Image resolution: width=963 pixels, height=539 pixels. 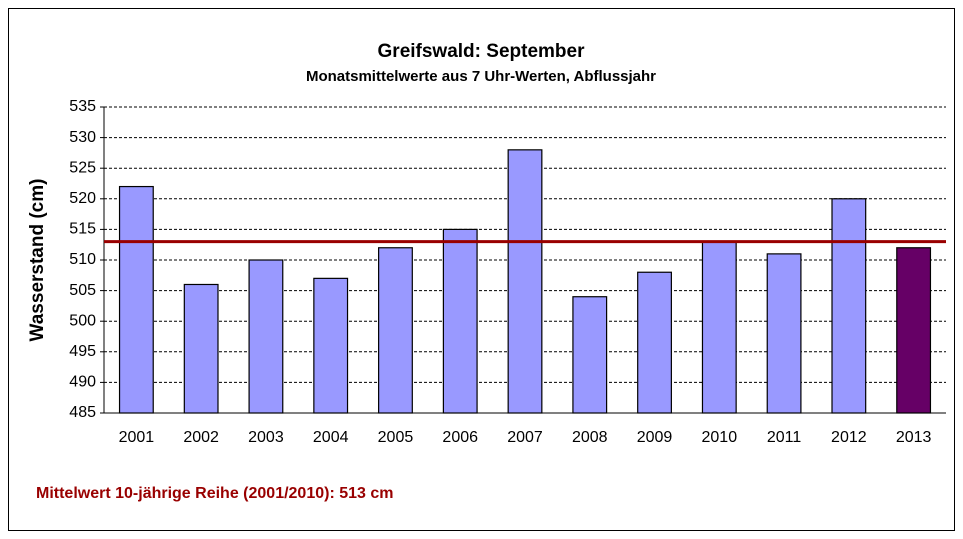 What do you see at coordinates (655, 437) in the screenshot?
I see `x-tick-label: 2009` at bounding box center [655, 437].